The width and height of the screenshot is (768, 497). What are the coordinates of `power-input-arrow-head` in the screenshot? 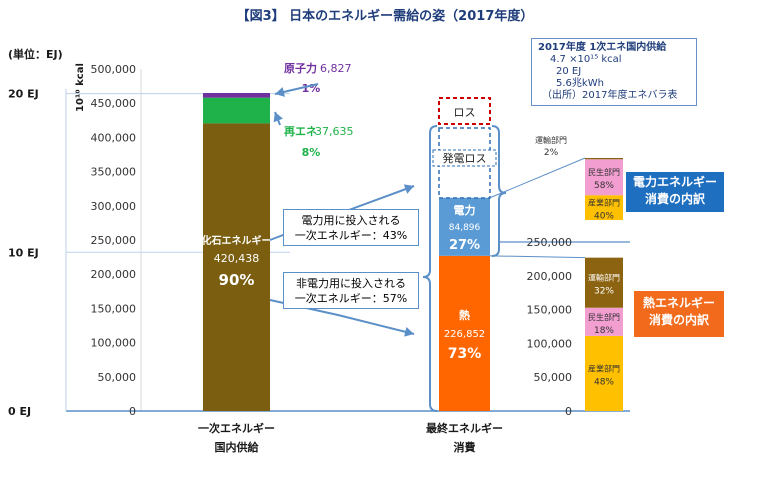 It's located at (408, 189).